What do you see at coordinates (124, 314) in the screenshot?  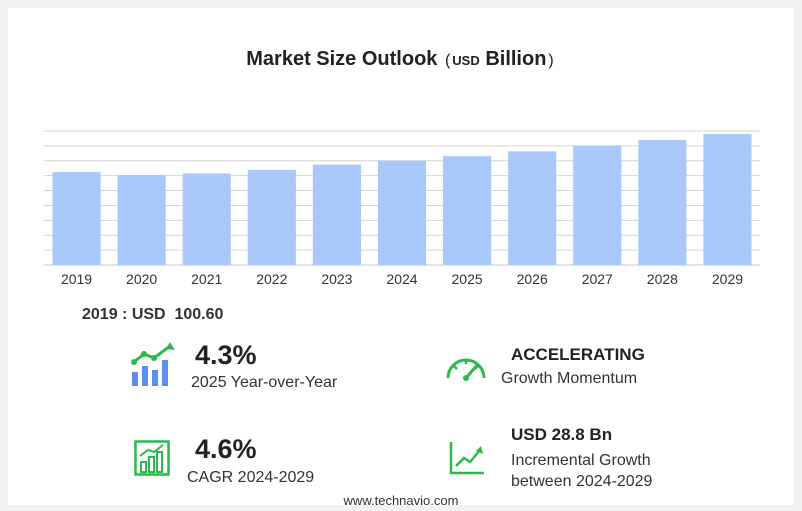 I see `base-year-label: 2019 : USD` at bounding box center [124, 314].